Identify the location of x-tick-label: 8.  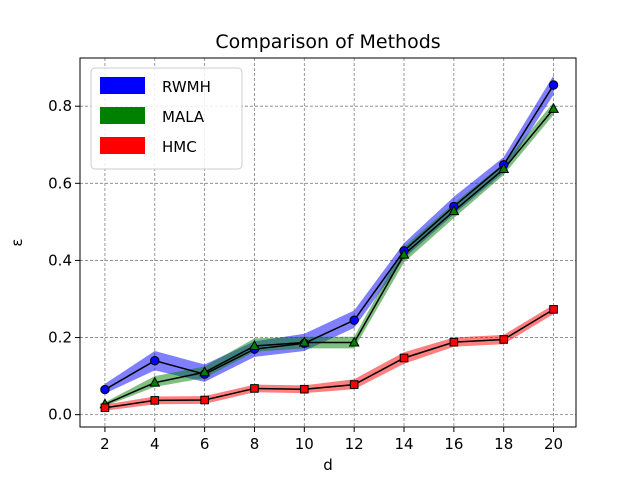
(255, 444).